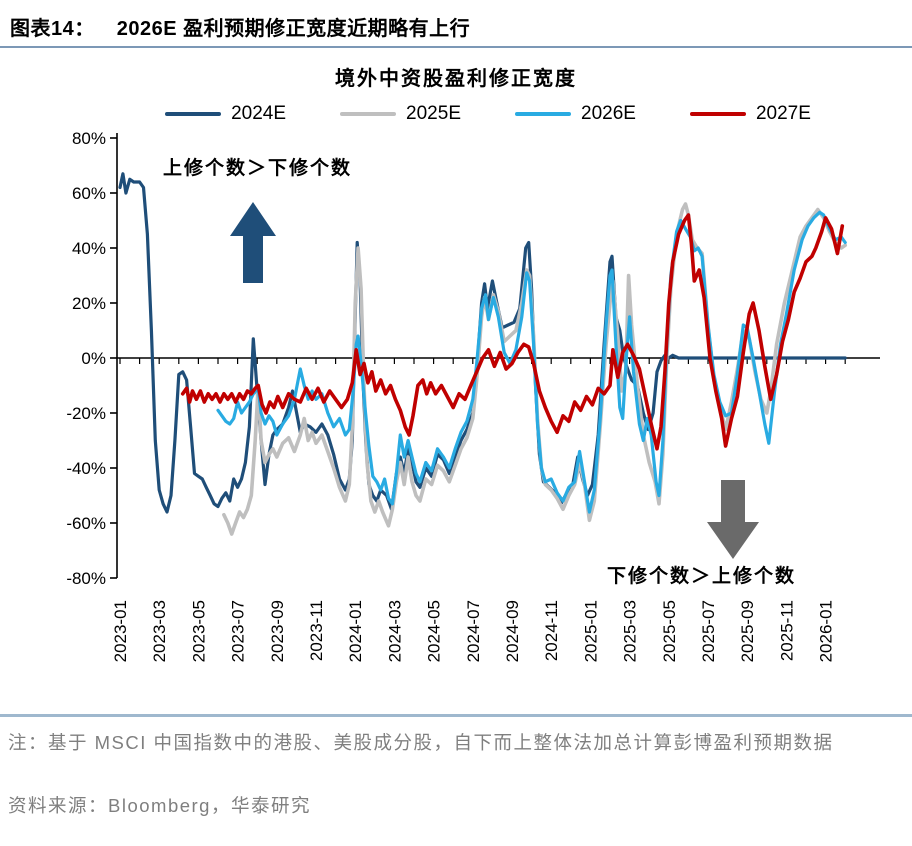 Image resolution: width=912 pixels, height=846 pixels. Describe the element at coordinates (434, 631) in the screenshot. I see `x-axis-label: 2024-05` at that location.